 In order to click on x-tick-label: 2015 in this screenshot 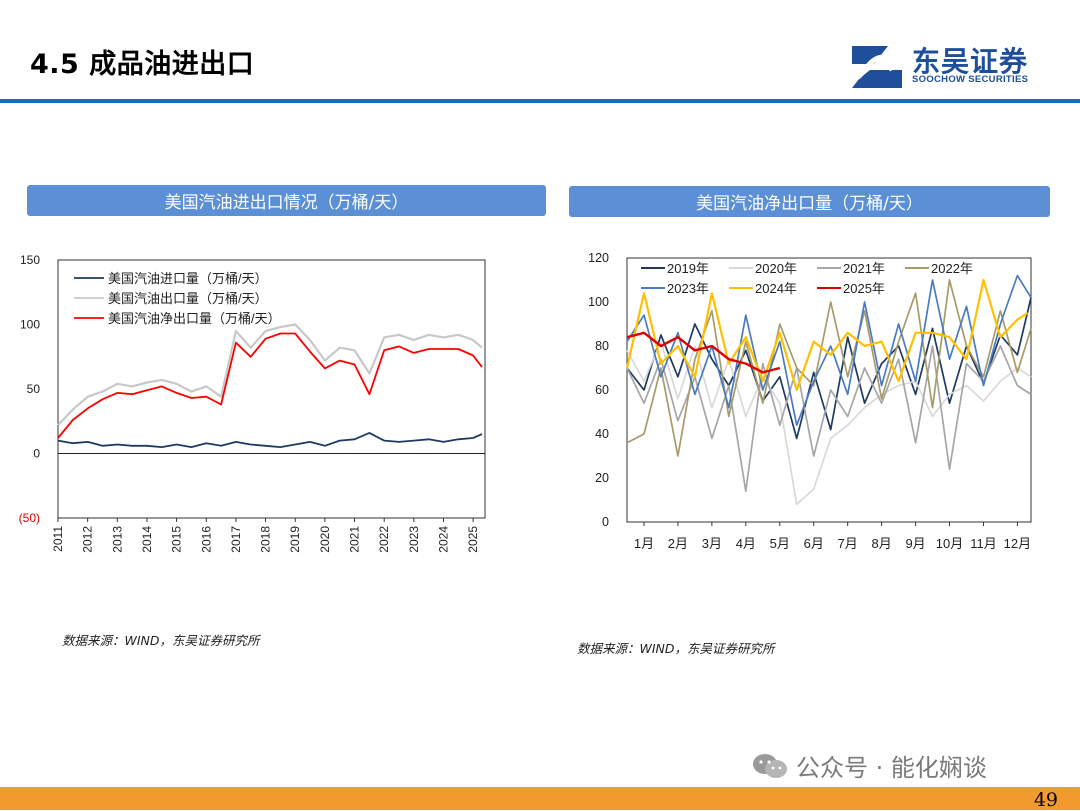, I will do `click(177, 539)`.